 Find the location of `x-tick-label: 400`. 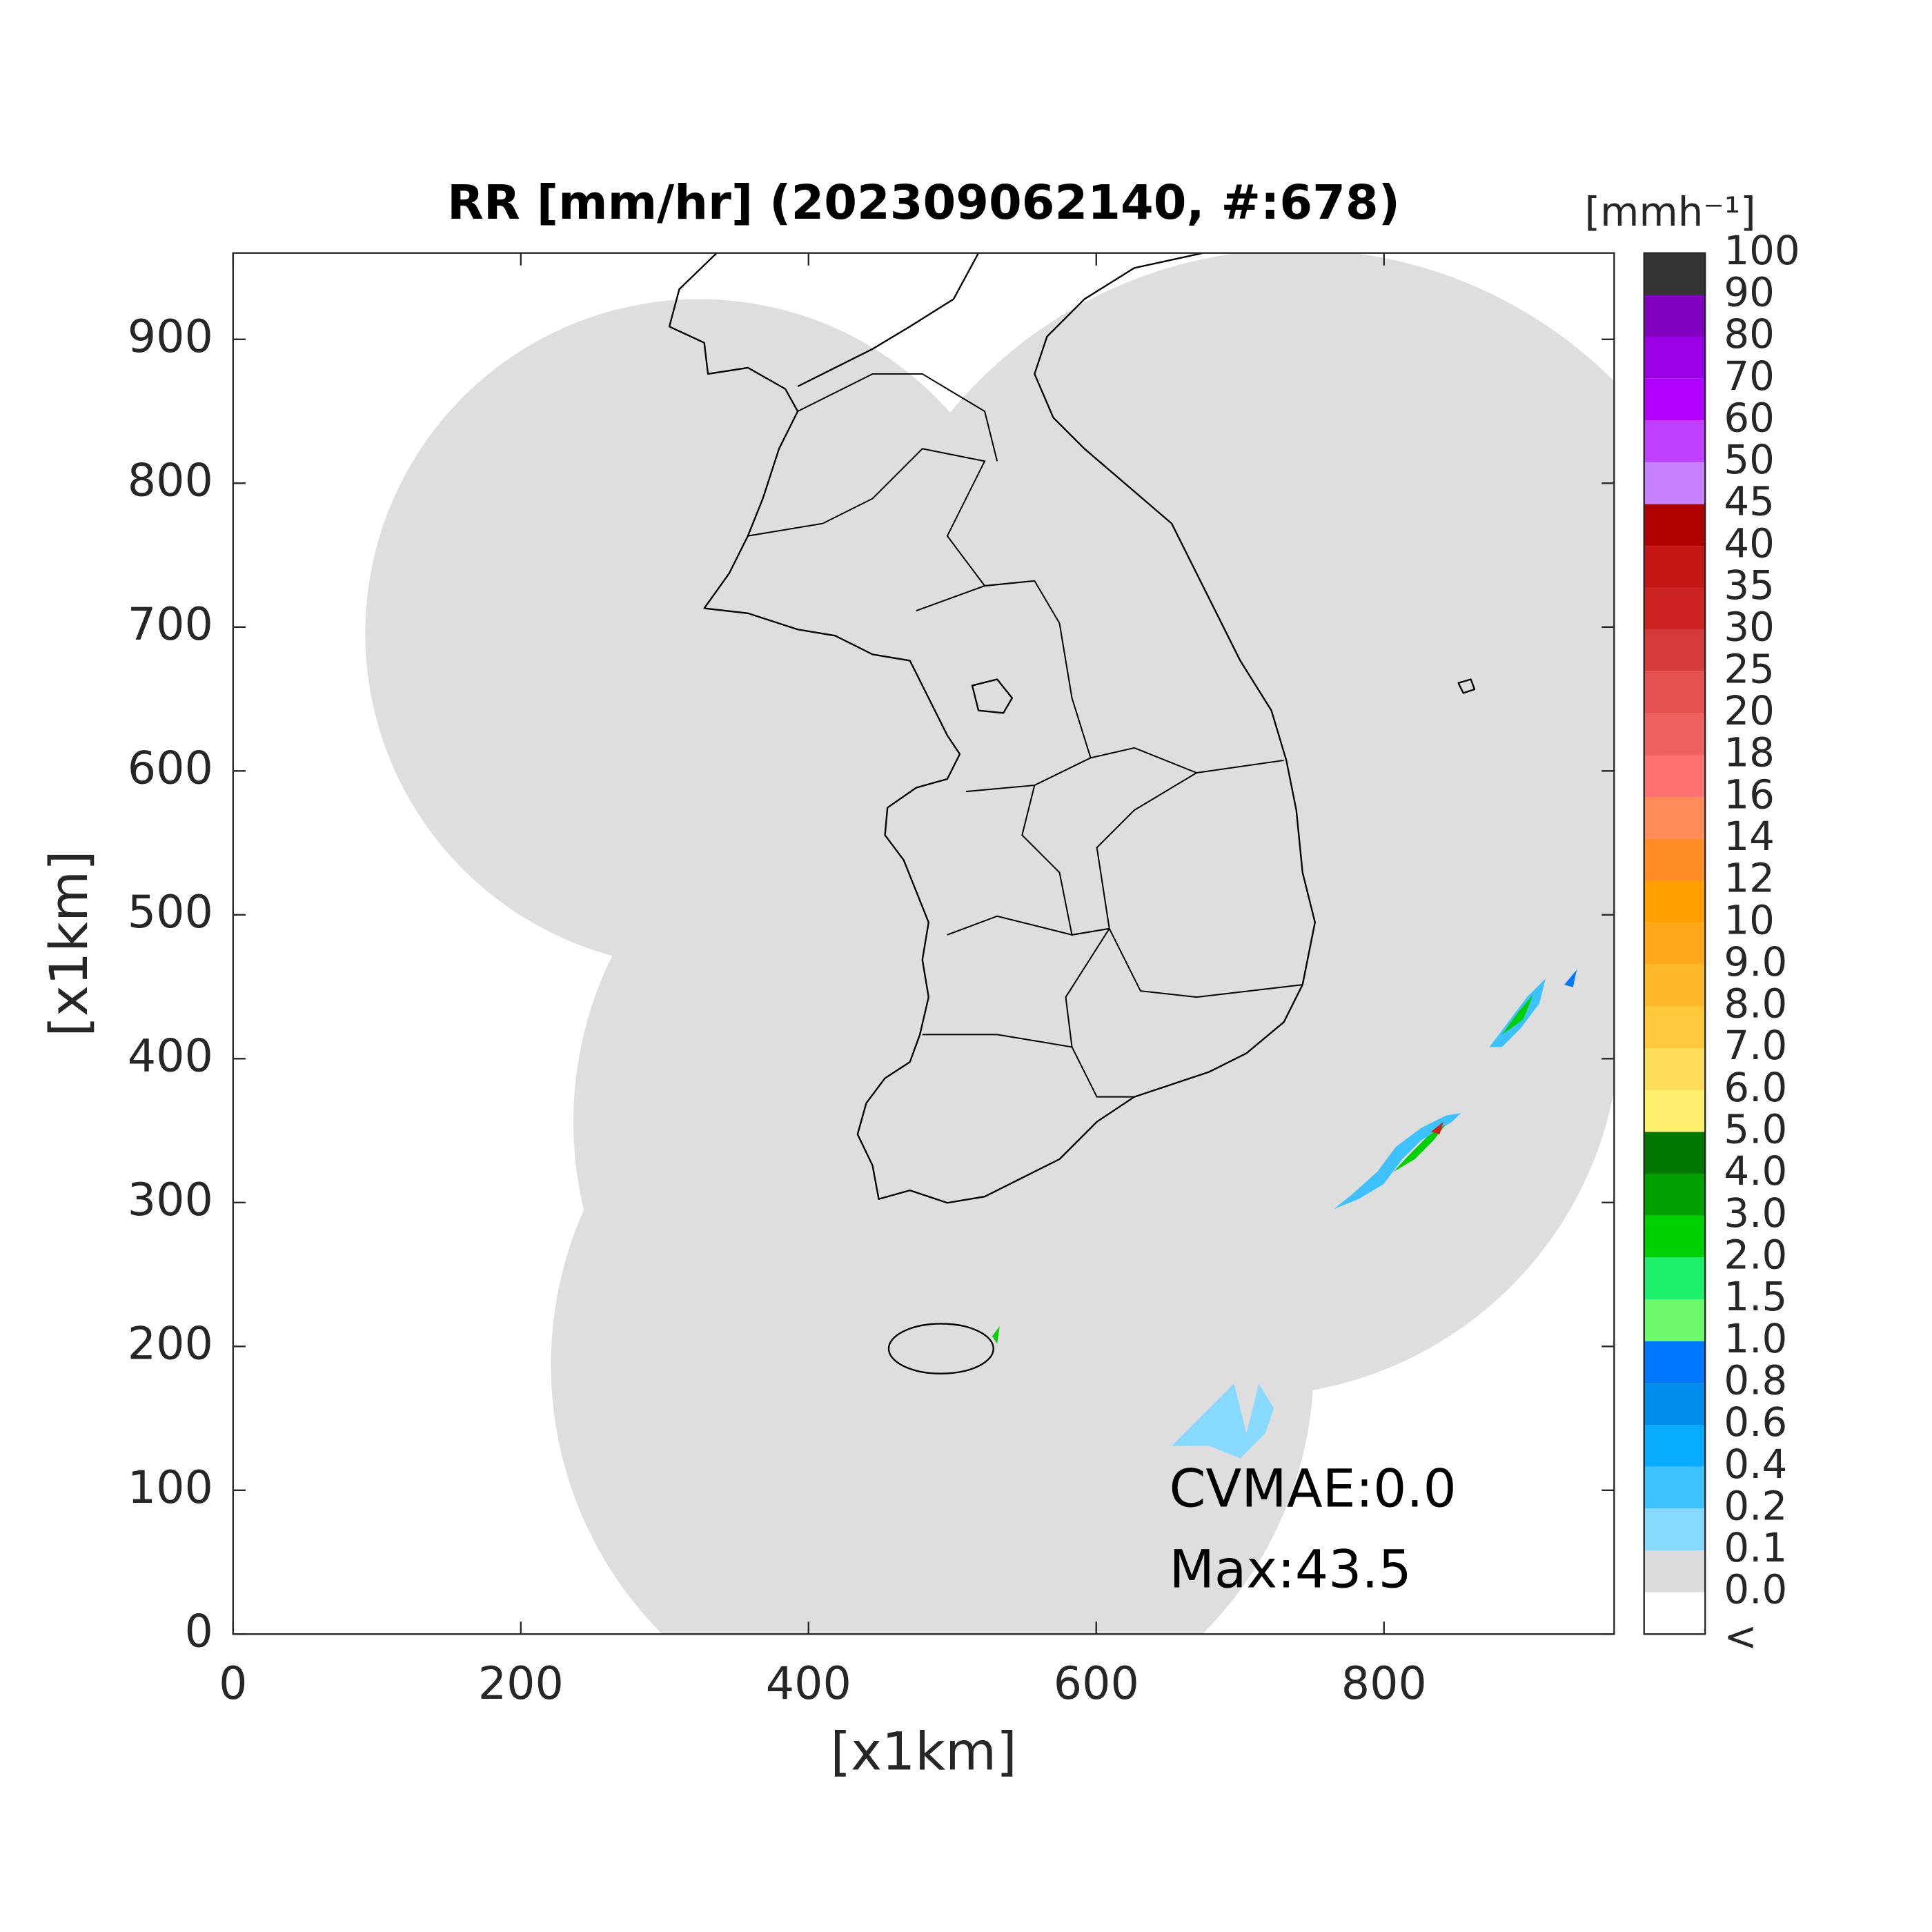

x-tick-label: 400 is located at coordinates (808, 1684).